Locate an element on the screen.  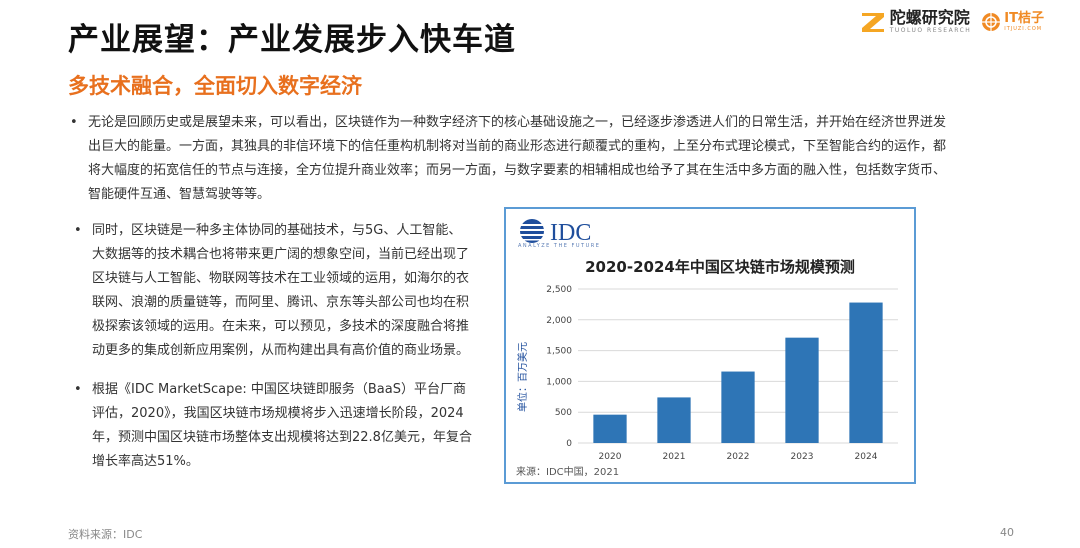
x-tick-label: 2024 is located at coordinates (866, 457).